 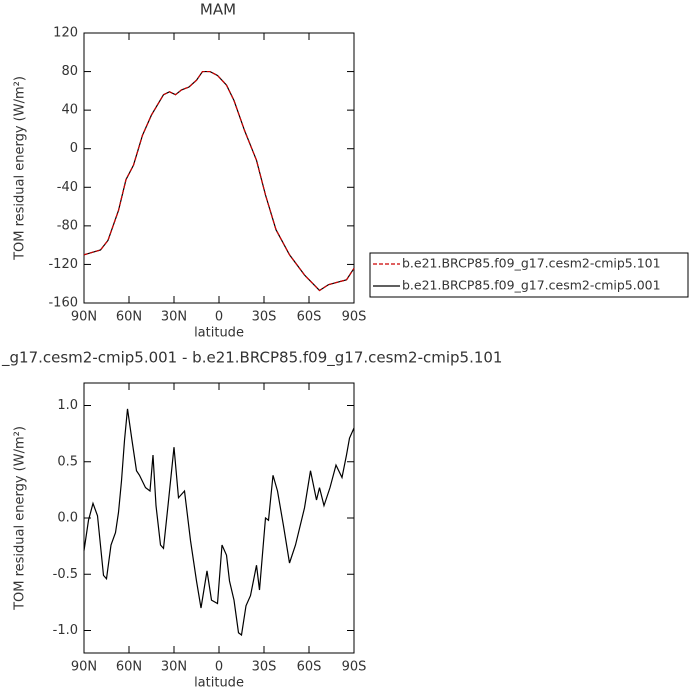 What do you see at coordinates (531, 285) in the screenshot?
I see `legend-label: b.e21.BRCP85.f09_g17.cesm2-cmip5.001` at bounding box center [531, 285].